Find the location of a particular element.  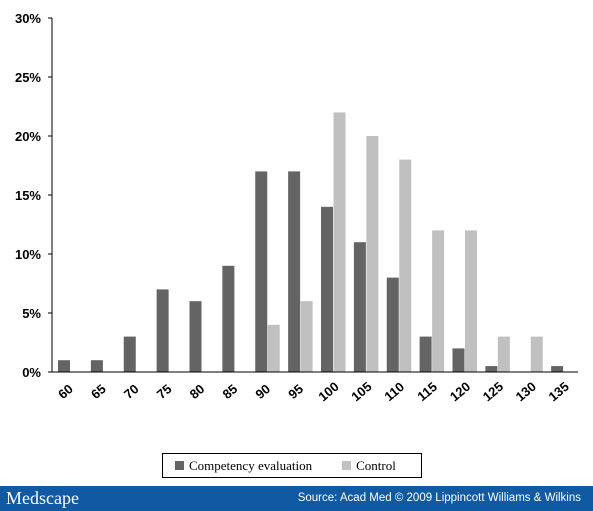

legend-label-competency: Competency evaluation is located at coordinates (251, 465).